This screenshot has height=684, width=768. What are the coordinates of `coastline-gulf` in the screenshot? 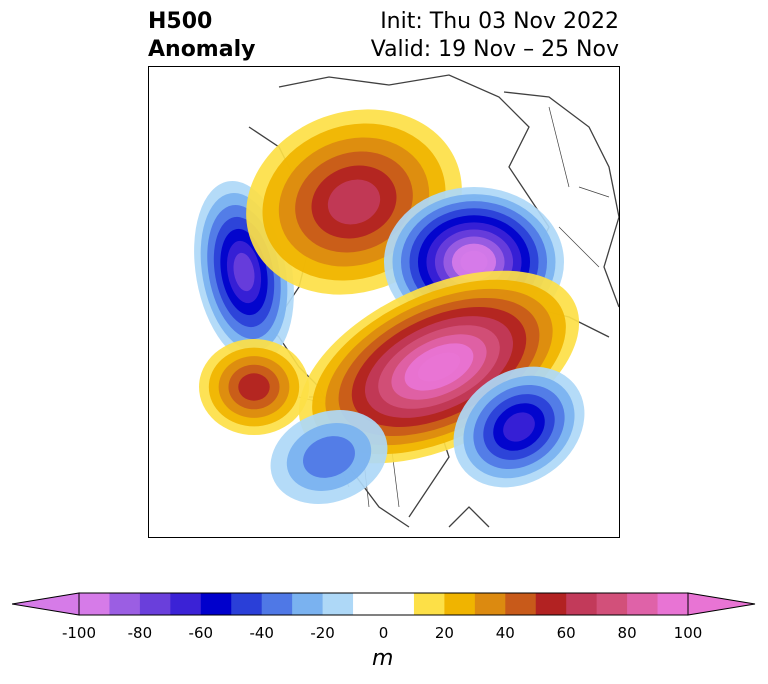 It's located at (469, 517).